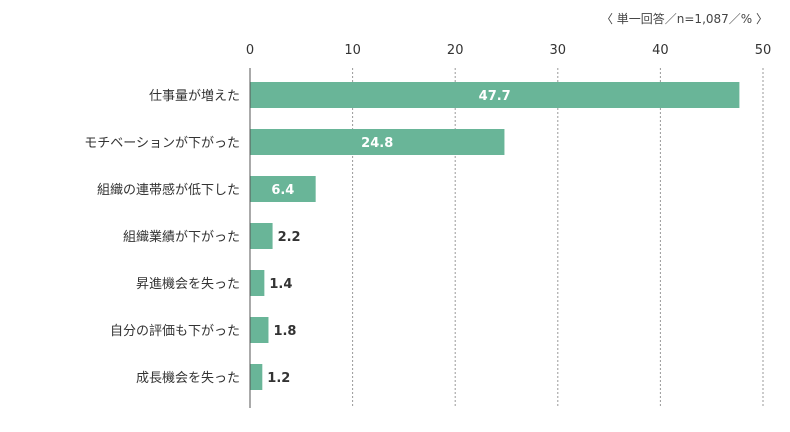 This screenshot has width=790, height=432. I want to click on category-label: 自分の評価も下がった, so click(175, 331).